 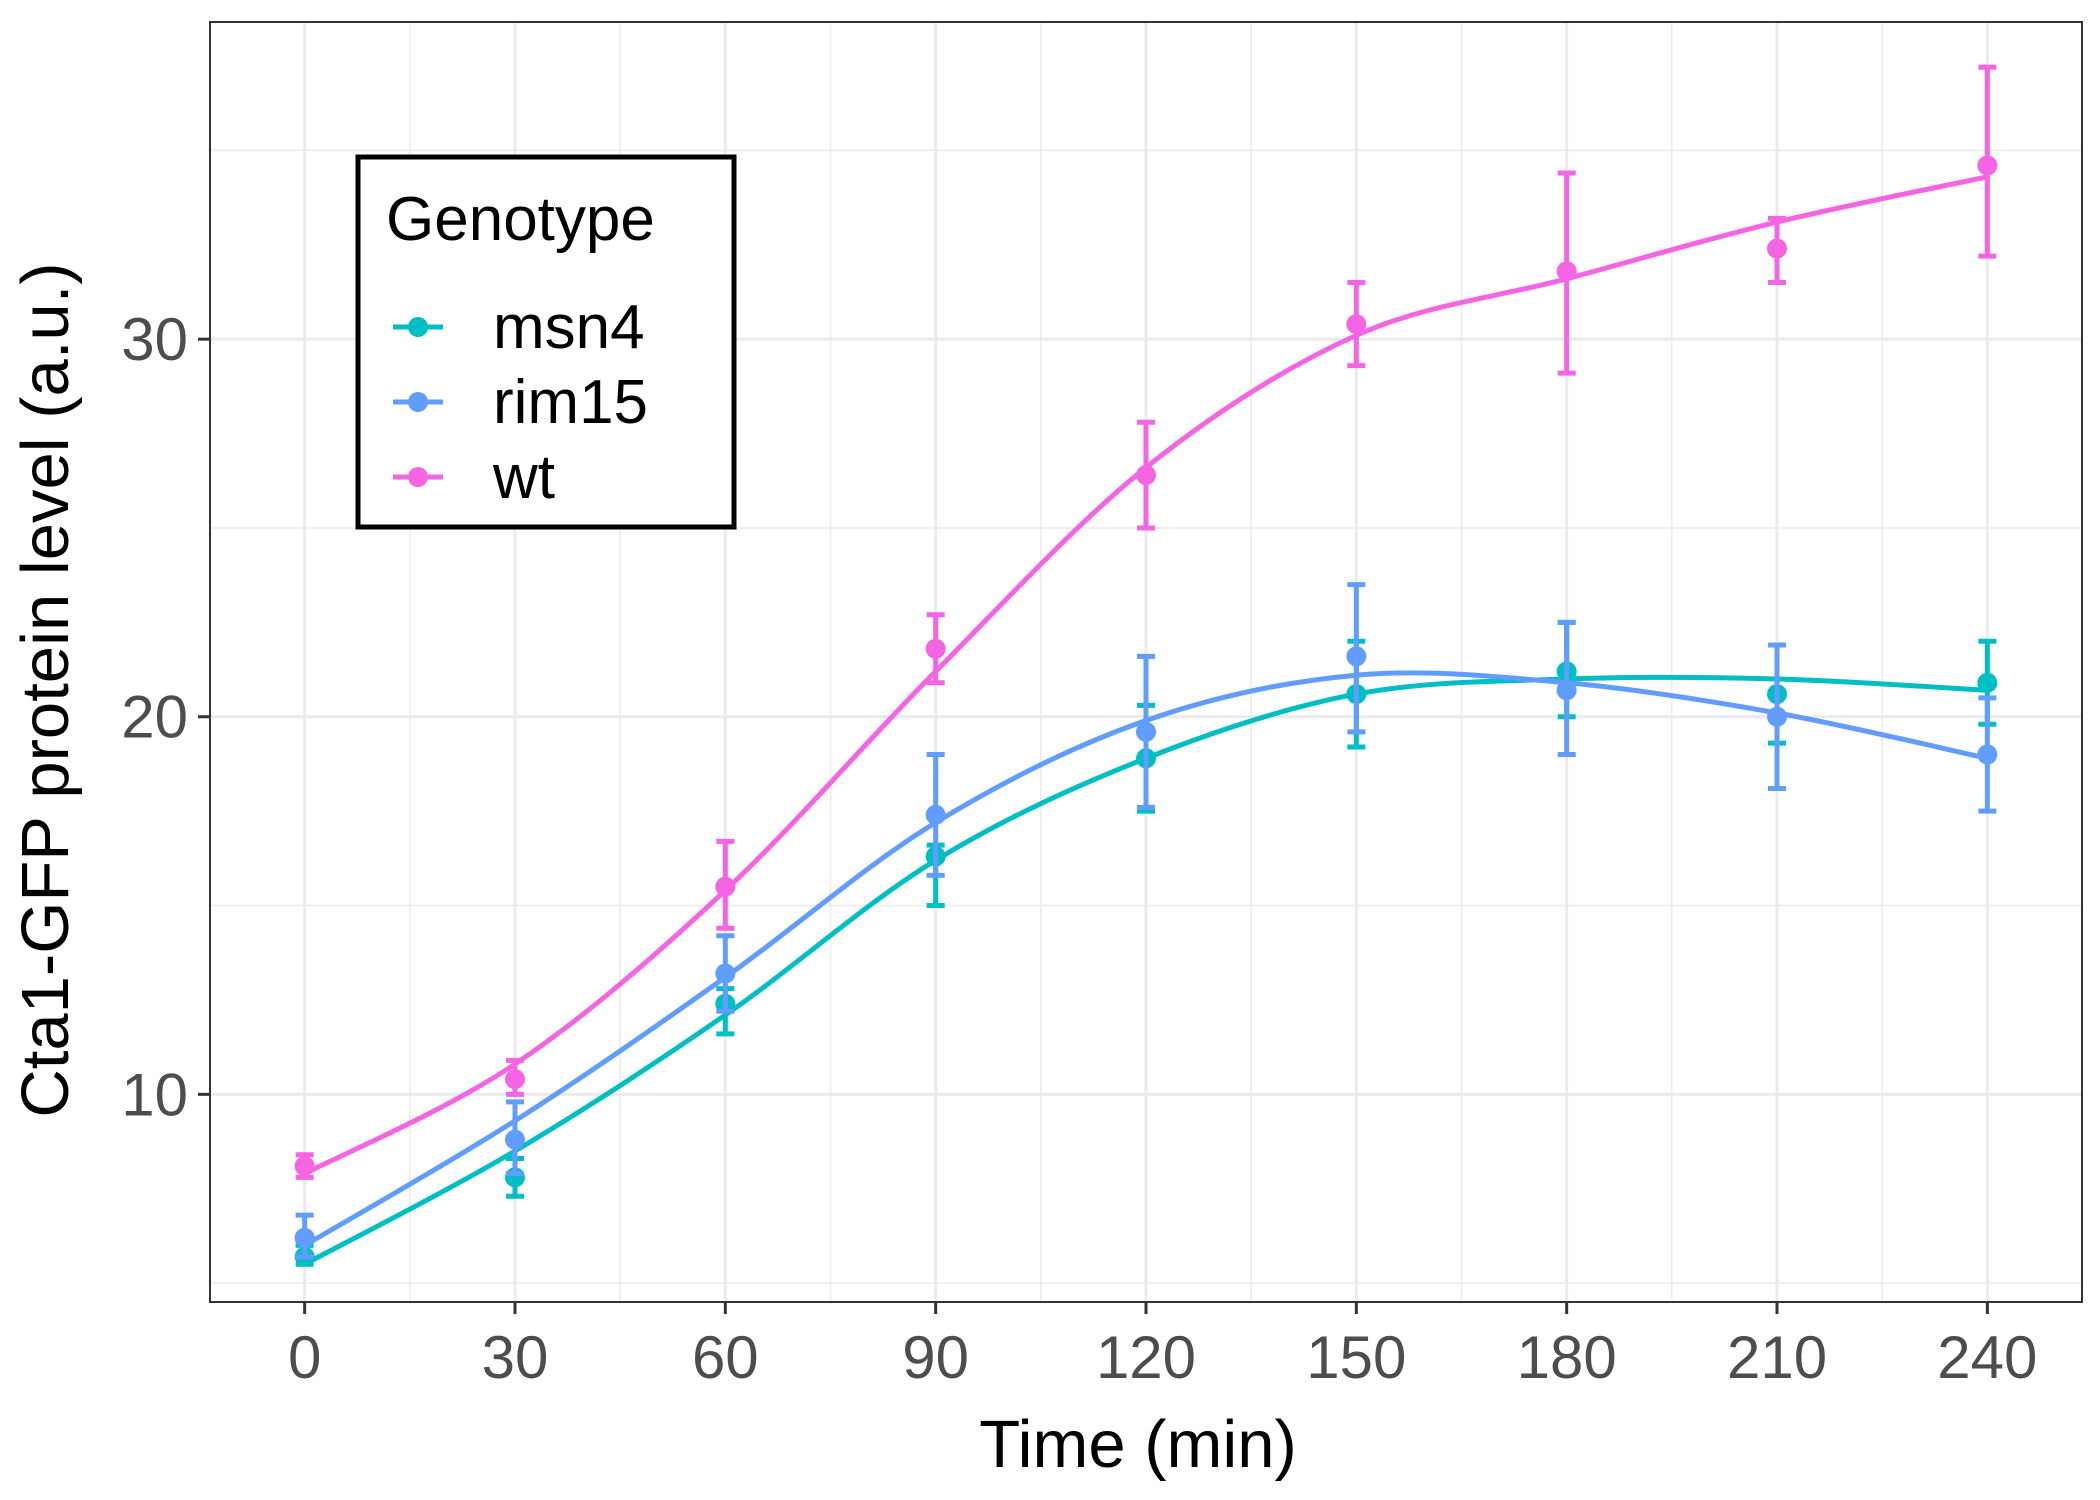 I want to click on y-tick-label: 30, so click(x=154, y=339).